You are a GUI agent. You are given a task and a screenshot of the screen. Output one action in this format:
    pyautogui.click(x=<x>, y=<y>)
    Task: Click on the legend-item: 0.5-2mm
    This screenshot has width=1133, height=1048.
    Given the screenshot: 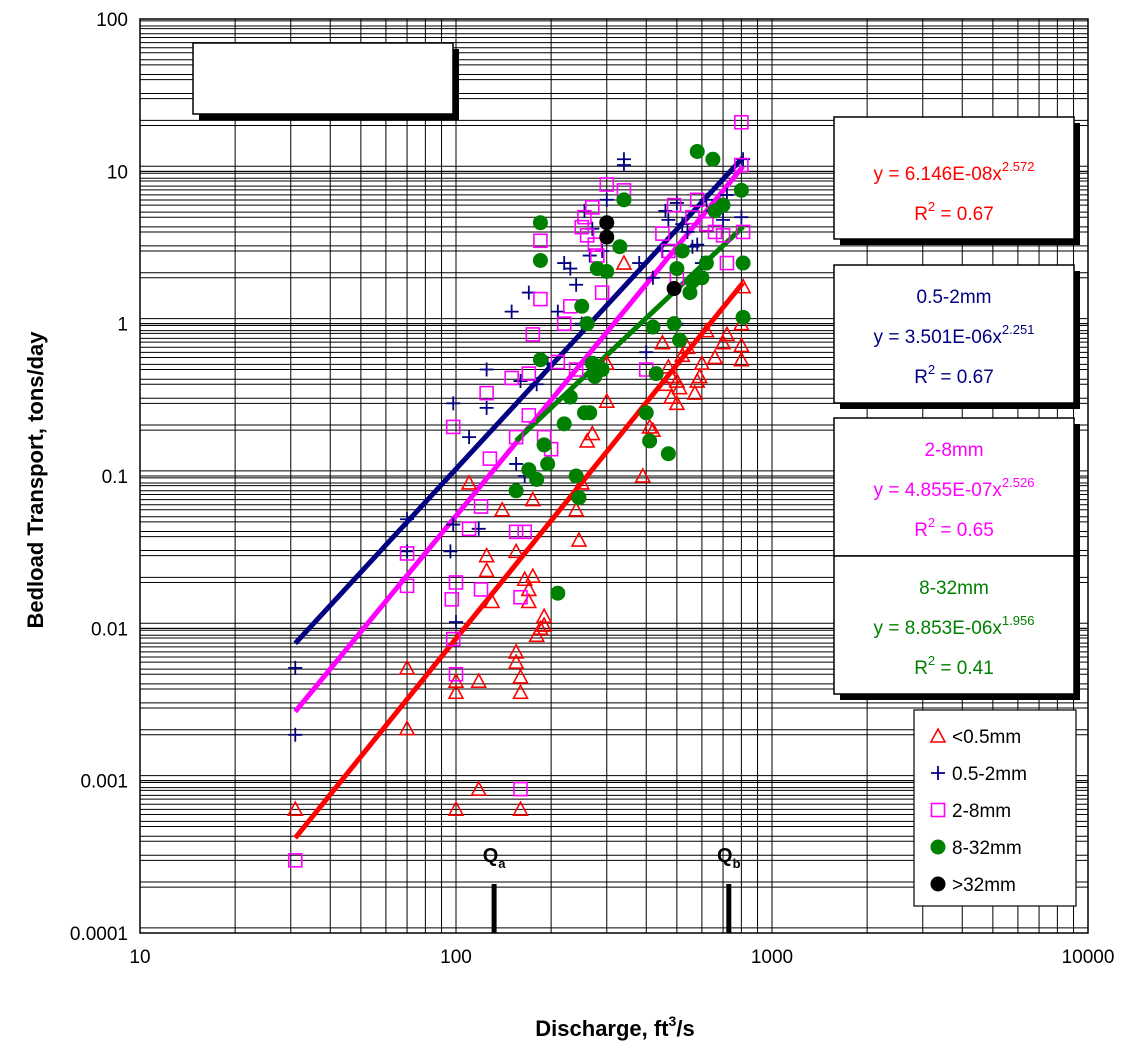 What is the action you would take?
    pyautogui.click(x=979, y=774)
    